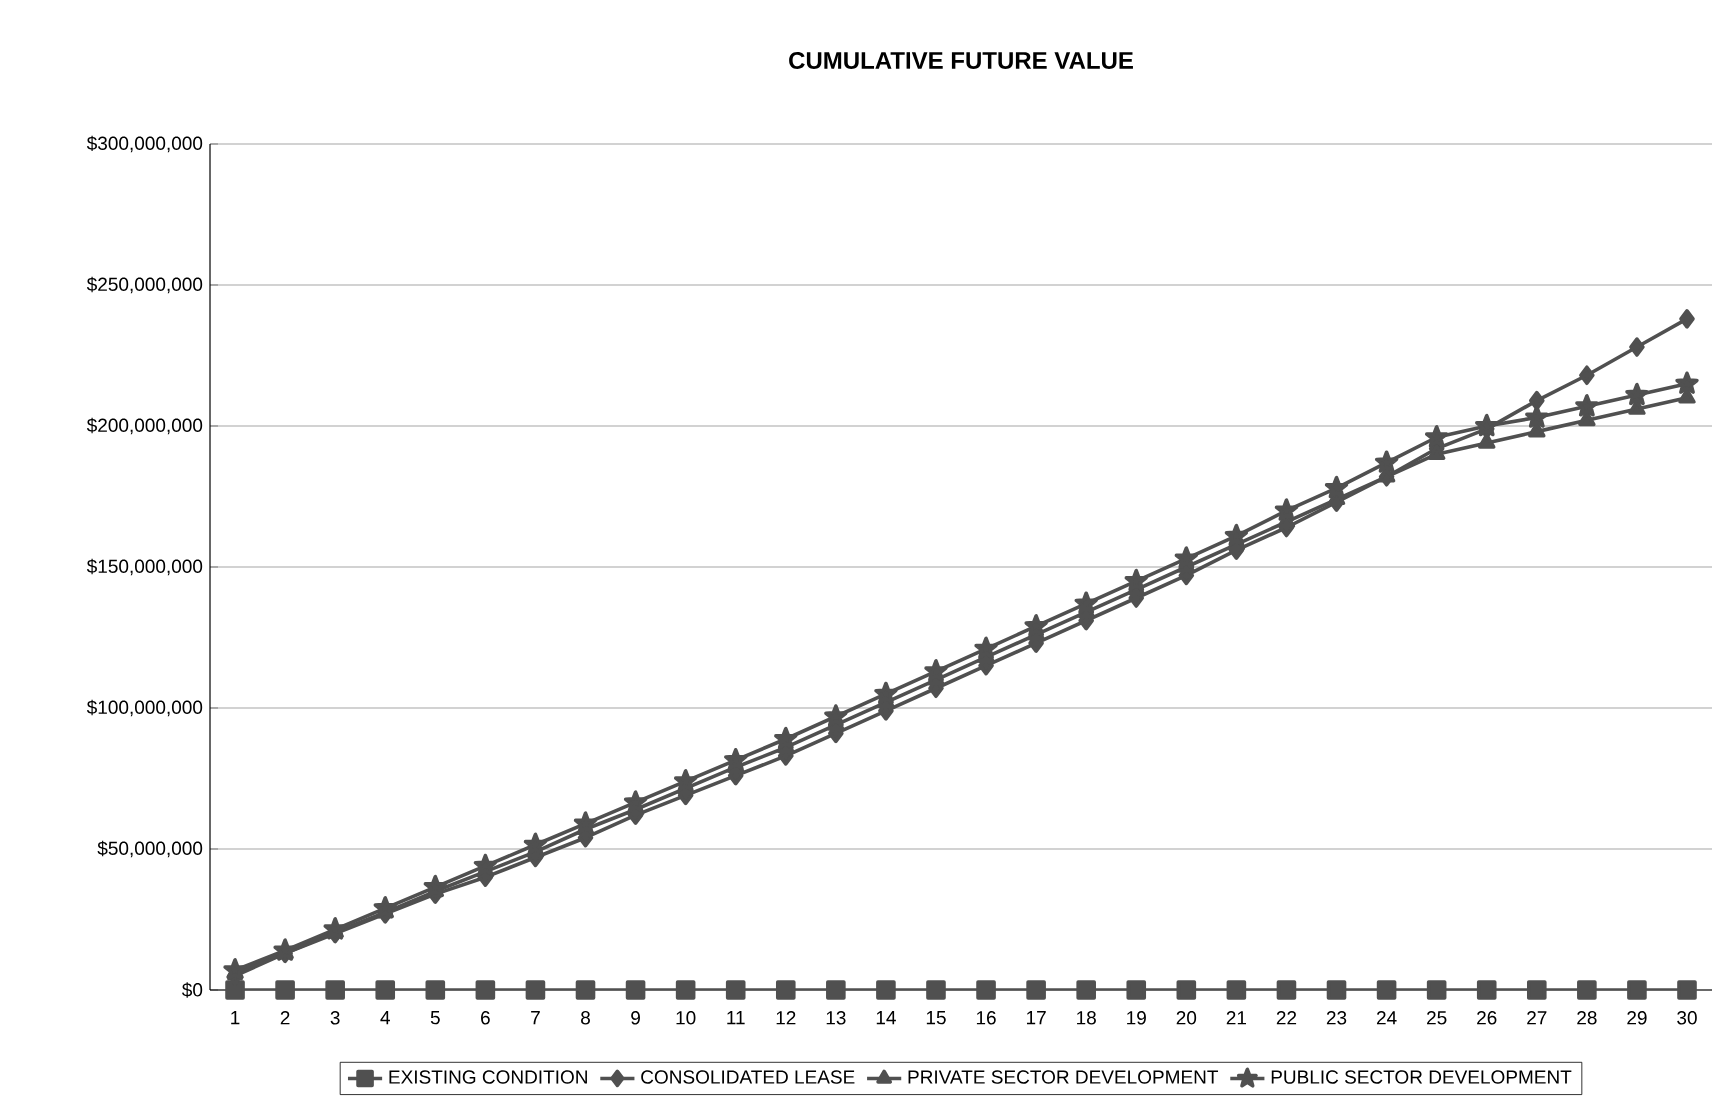 This screenshot has width=1732, height=1112. I want to click on x-tick-label: 15, so click(936, 1018).